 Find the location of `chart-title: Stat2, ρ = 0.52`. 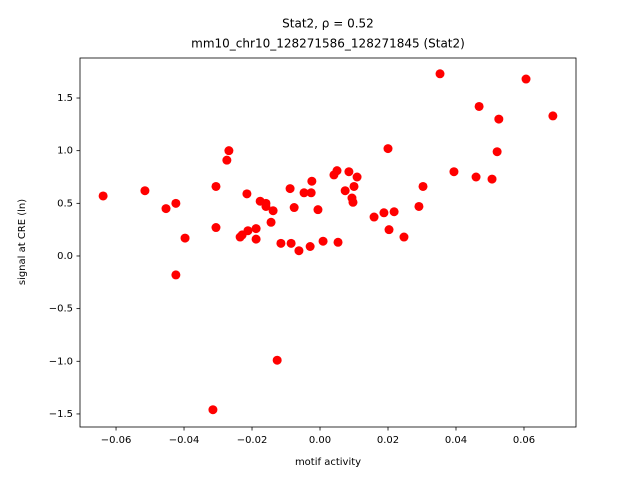

chart-title: Stat2, ρ = 0.52 is located at coordinates (328, 24).